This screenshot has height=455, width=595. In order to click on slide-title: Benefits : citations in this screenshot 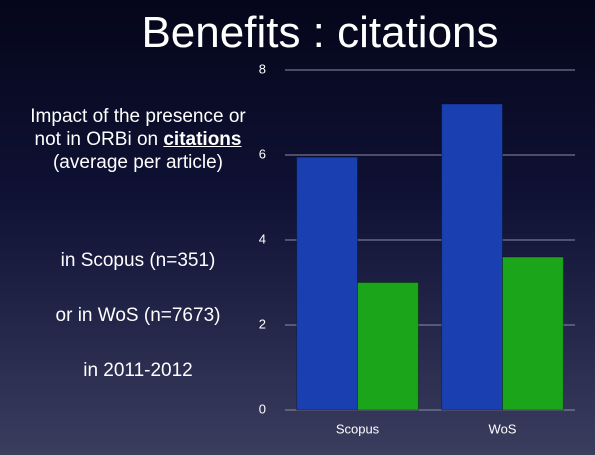, I will do `click(320, 32)`.